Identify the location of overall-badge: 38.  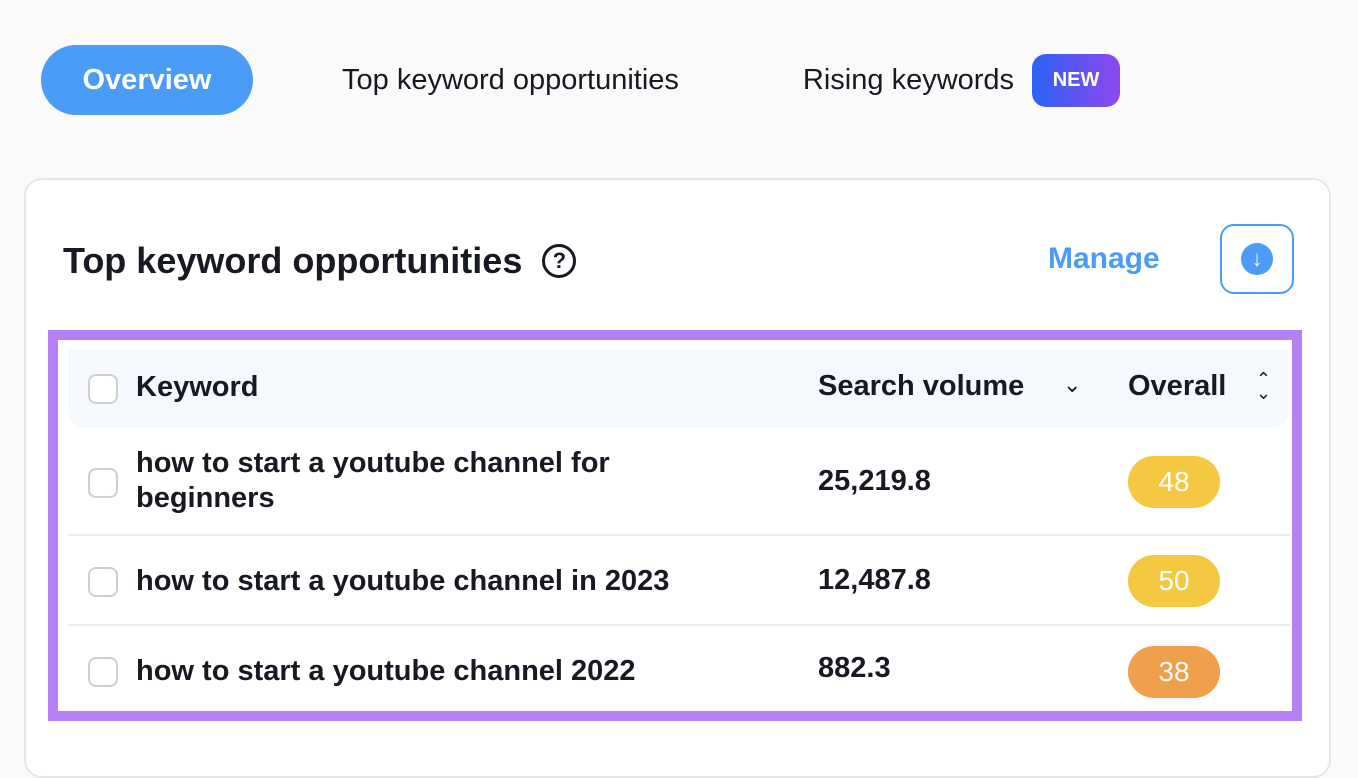
(1174, 672).